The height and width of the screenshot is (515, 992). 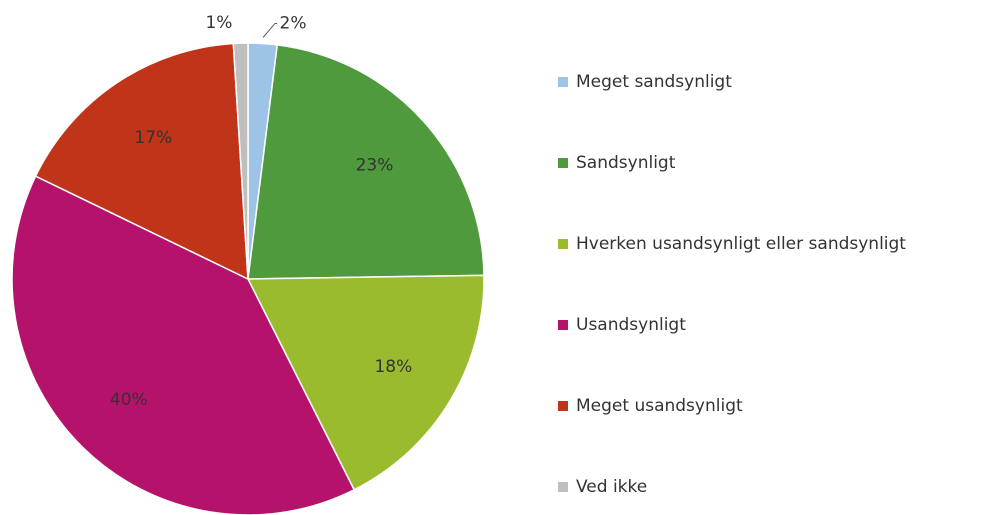 I want to click on data-label: 40%, so click(x=129, y=400).